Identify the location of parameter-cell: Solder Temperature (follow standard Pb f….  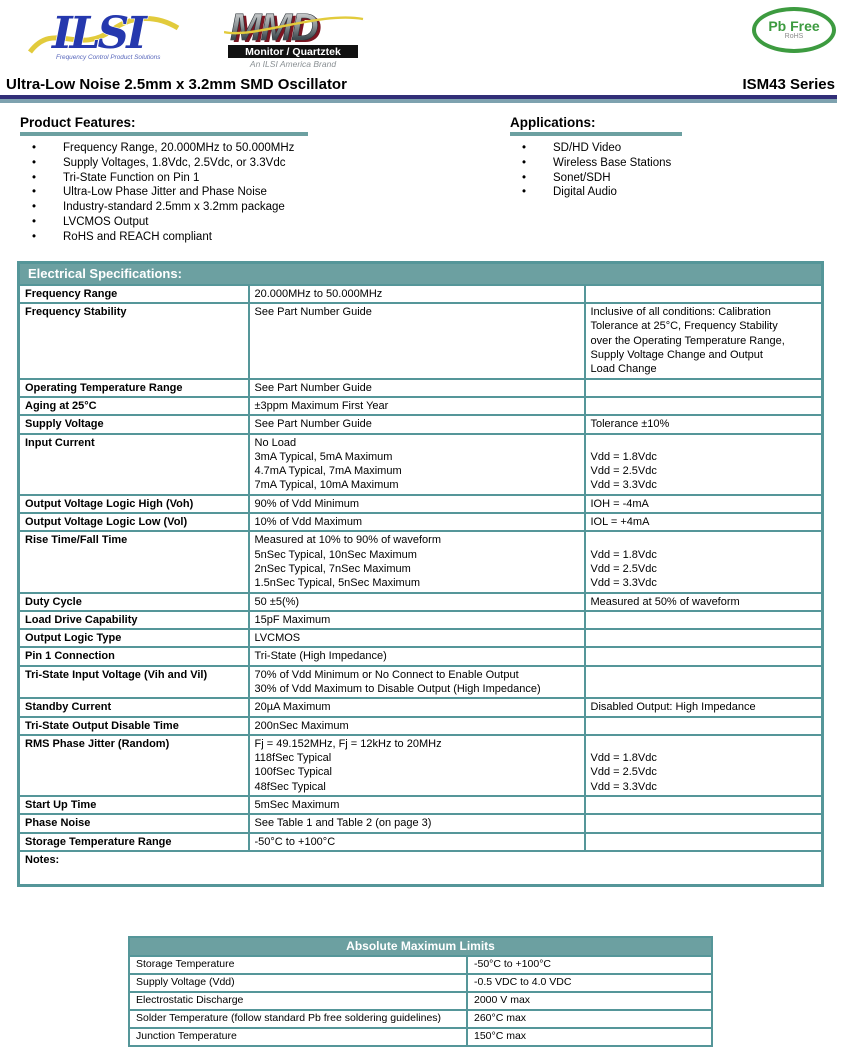
(298, 1018).